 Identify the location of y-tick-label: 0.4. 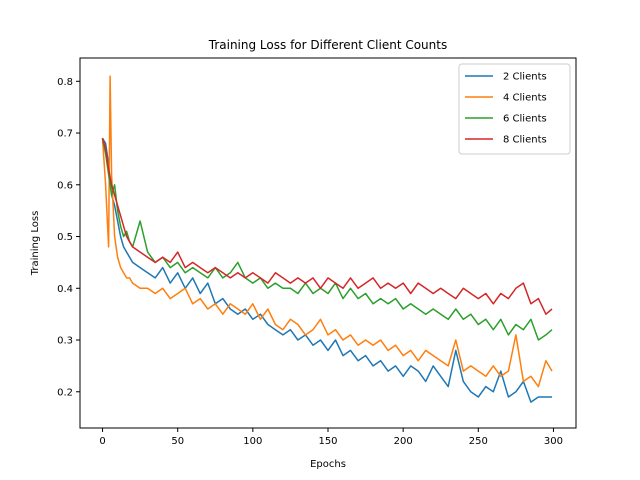
(65, 289).